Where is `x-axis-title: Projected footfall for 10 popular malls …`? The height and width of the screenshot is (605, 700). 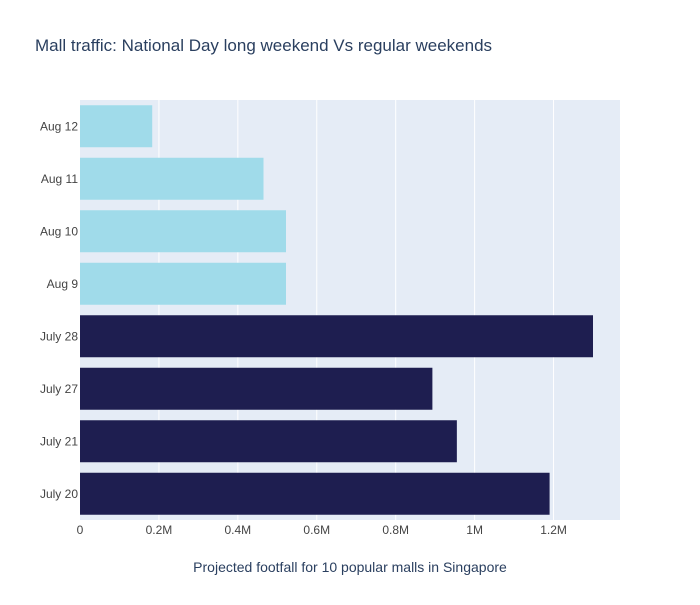 x-axis-title: Projected footfall for 10 popular malls … is located at coordinates (350, 567).